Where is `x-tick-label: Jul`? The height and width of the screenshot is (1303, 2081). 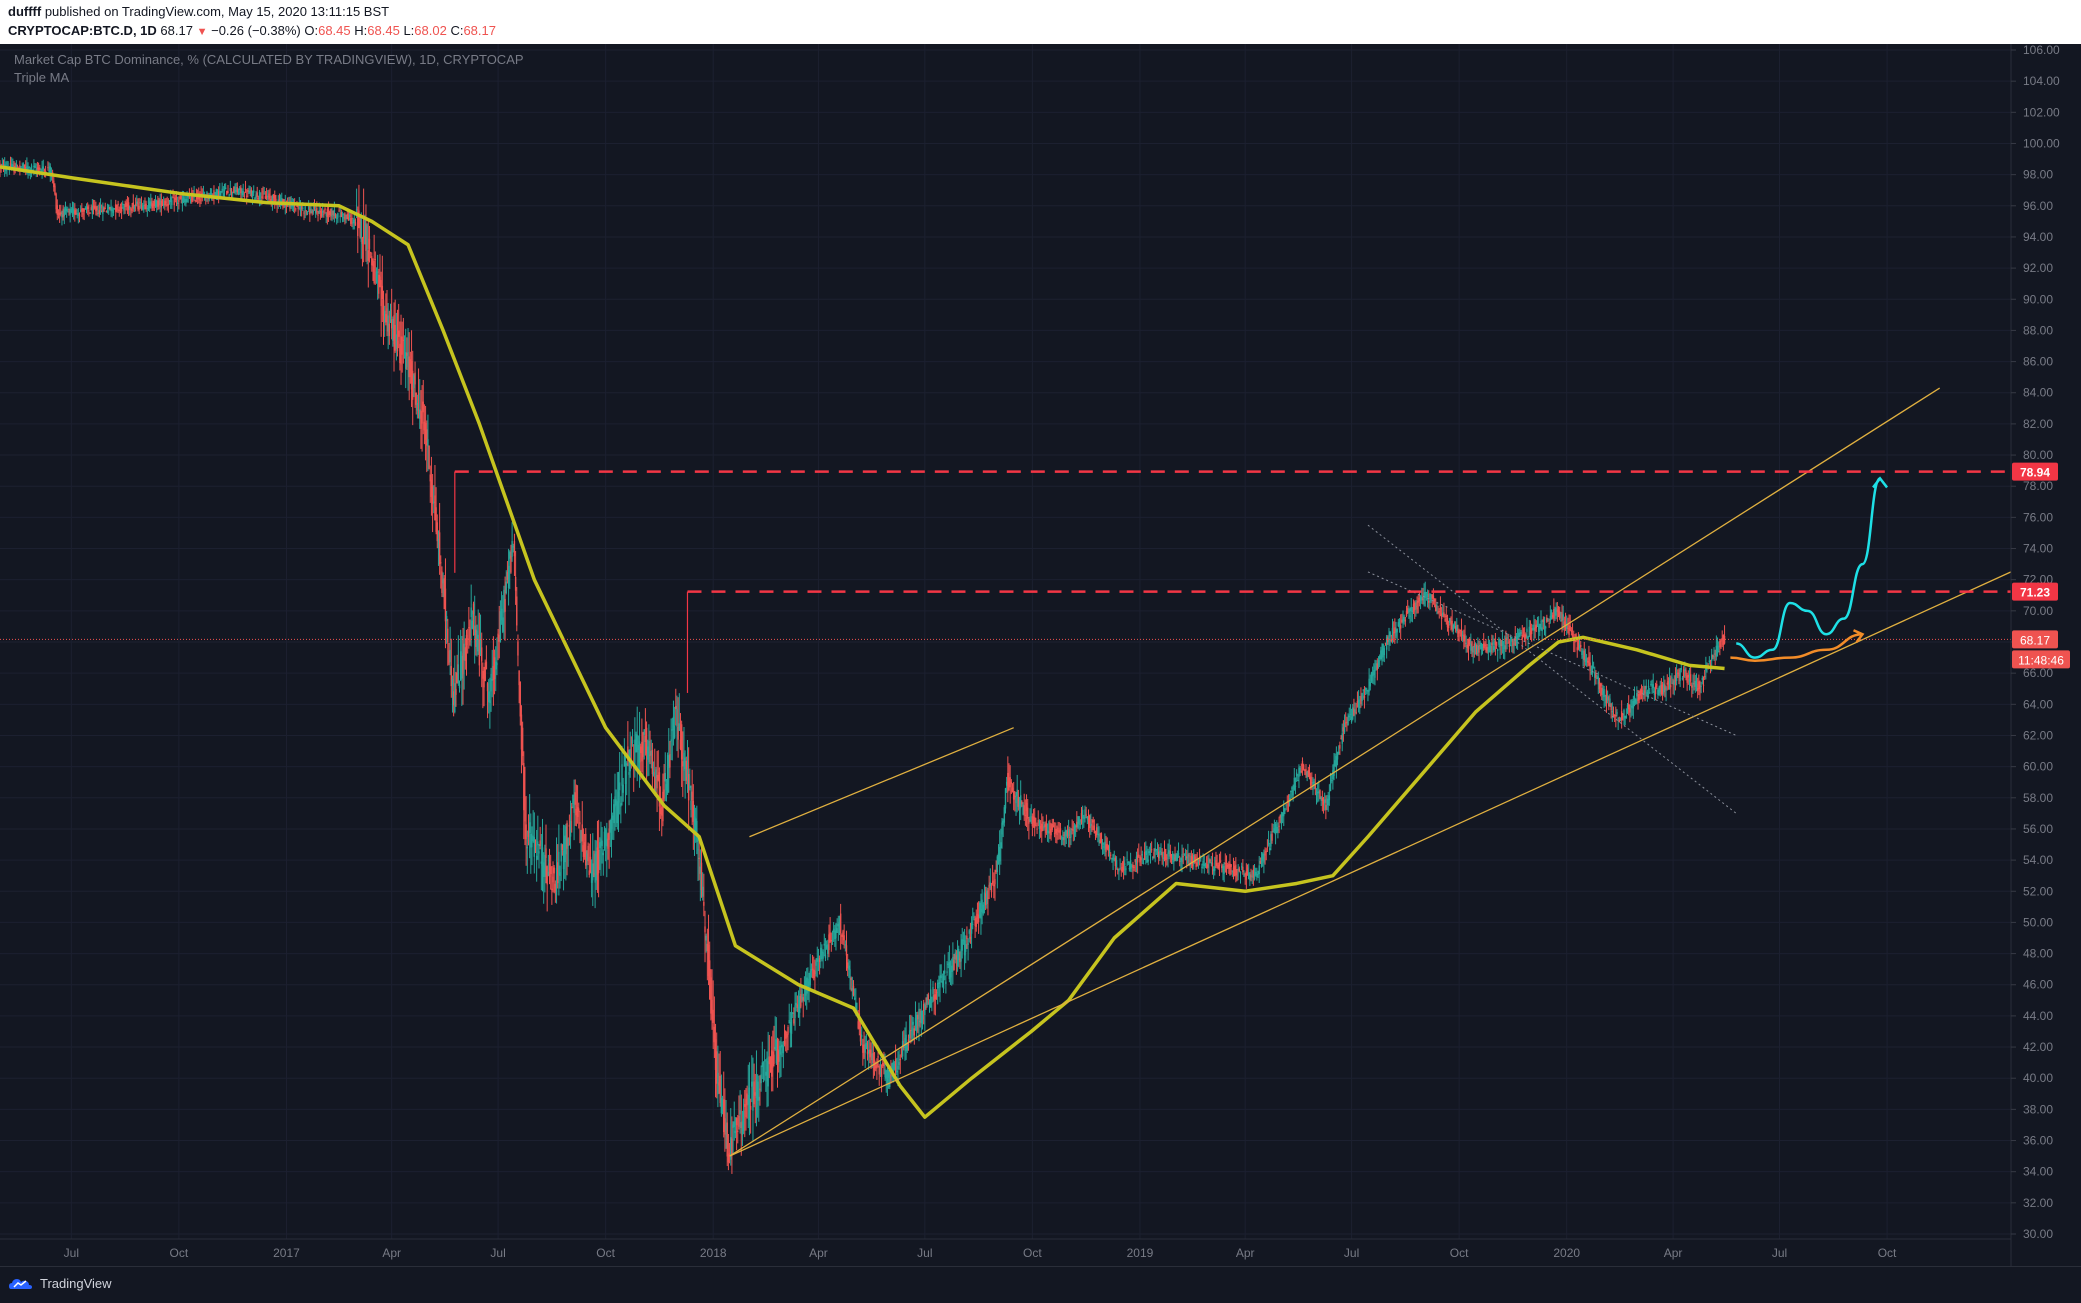
x-tick-label: Jul is located at coordinates (924, 1253).